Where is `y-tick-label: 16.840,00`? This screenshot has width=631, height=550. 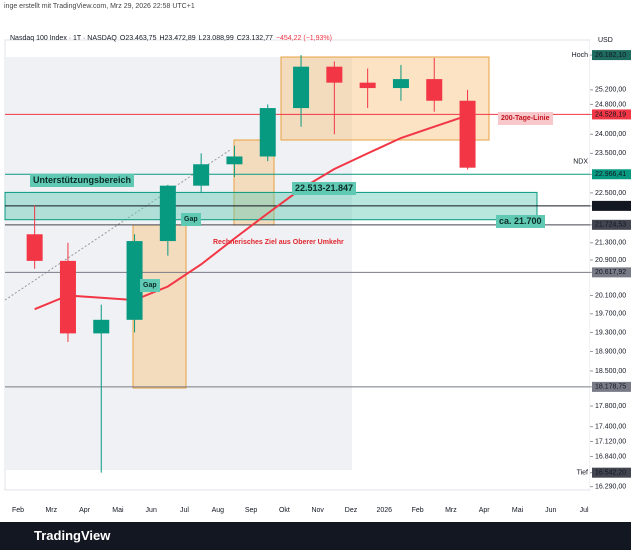 y-tick-label: 16.840,00 is located at coordinates (610, 456).